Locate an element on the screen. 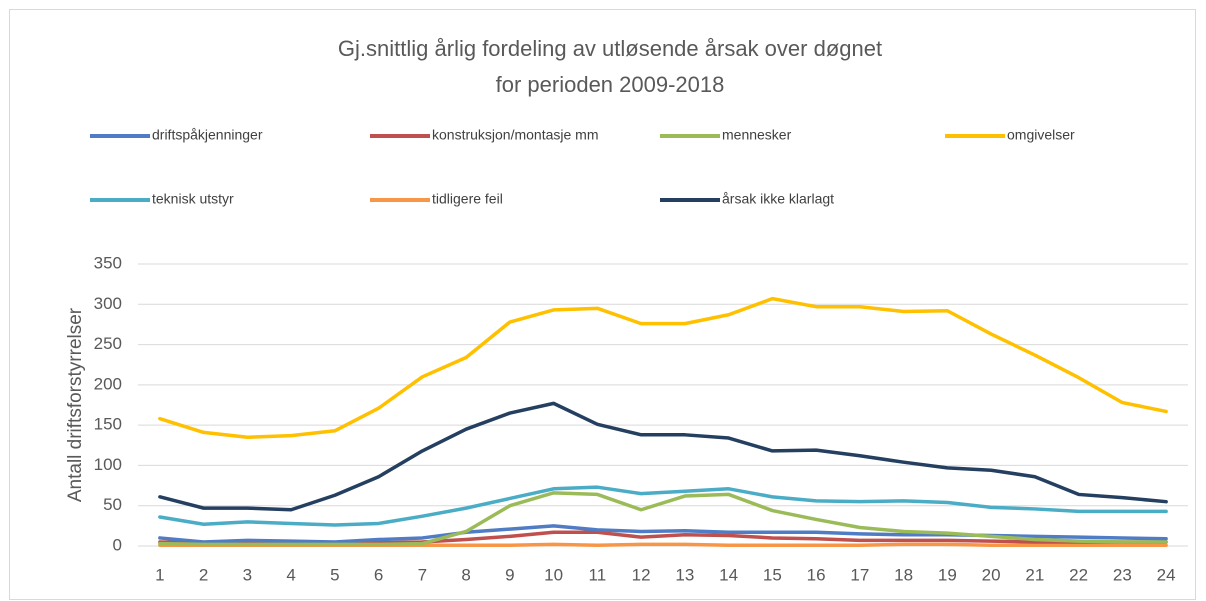 Image resolution: width=1206 pixels, height=601 pixels. x-tick-label: 13 is located at coordinates (684, 574).